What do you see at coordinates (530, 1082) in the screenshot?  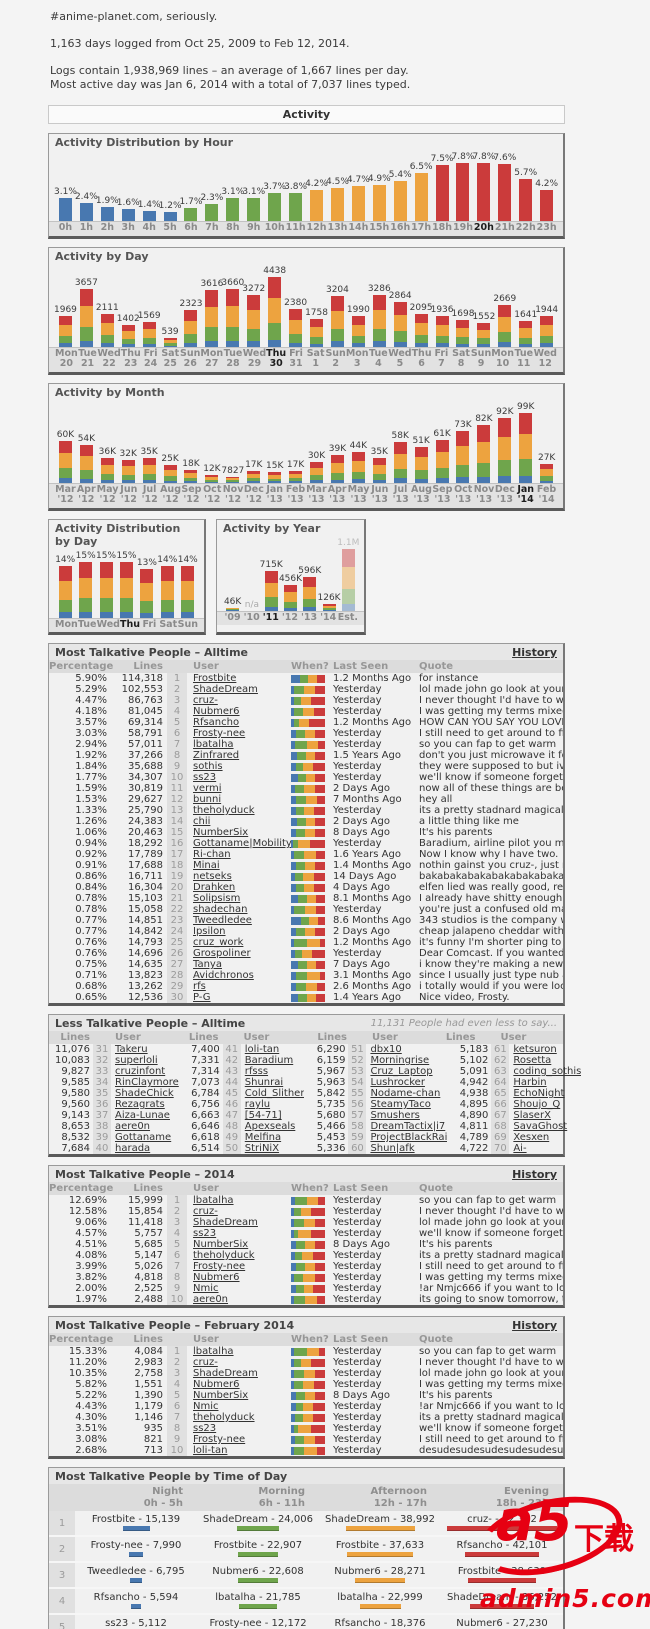 I see `user-link: Harbin` at bounding box center [530, 1082].